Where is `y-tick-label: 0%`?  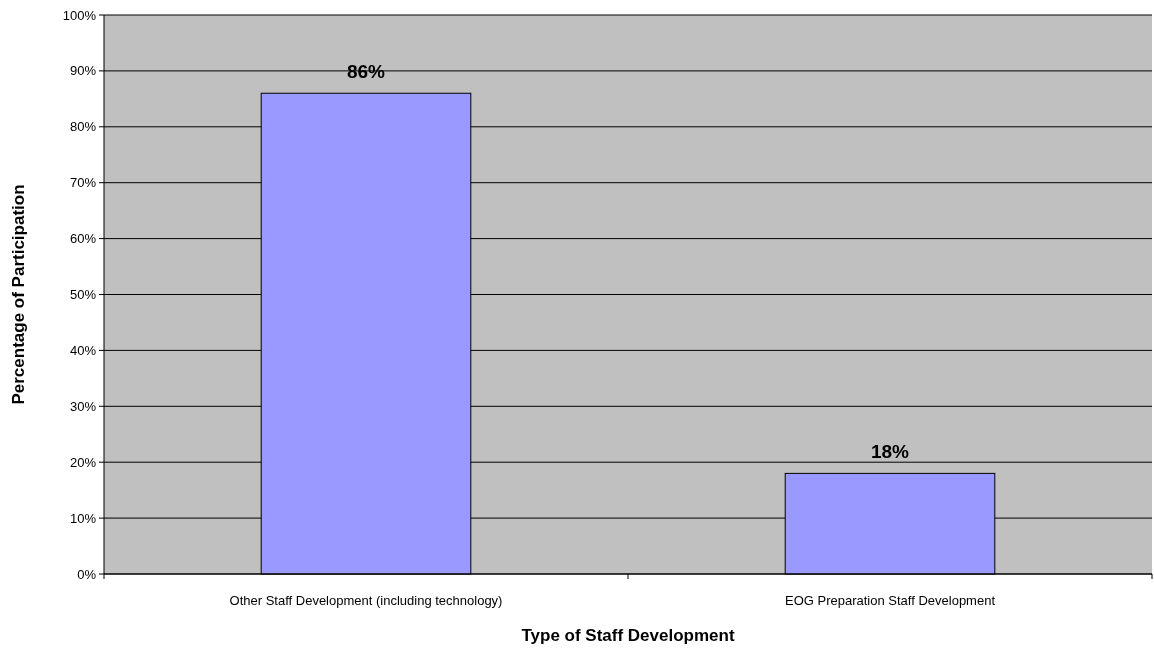 y-tick-label: 0% is located at coordinates (87, 574).